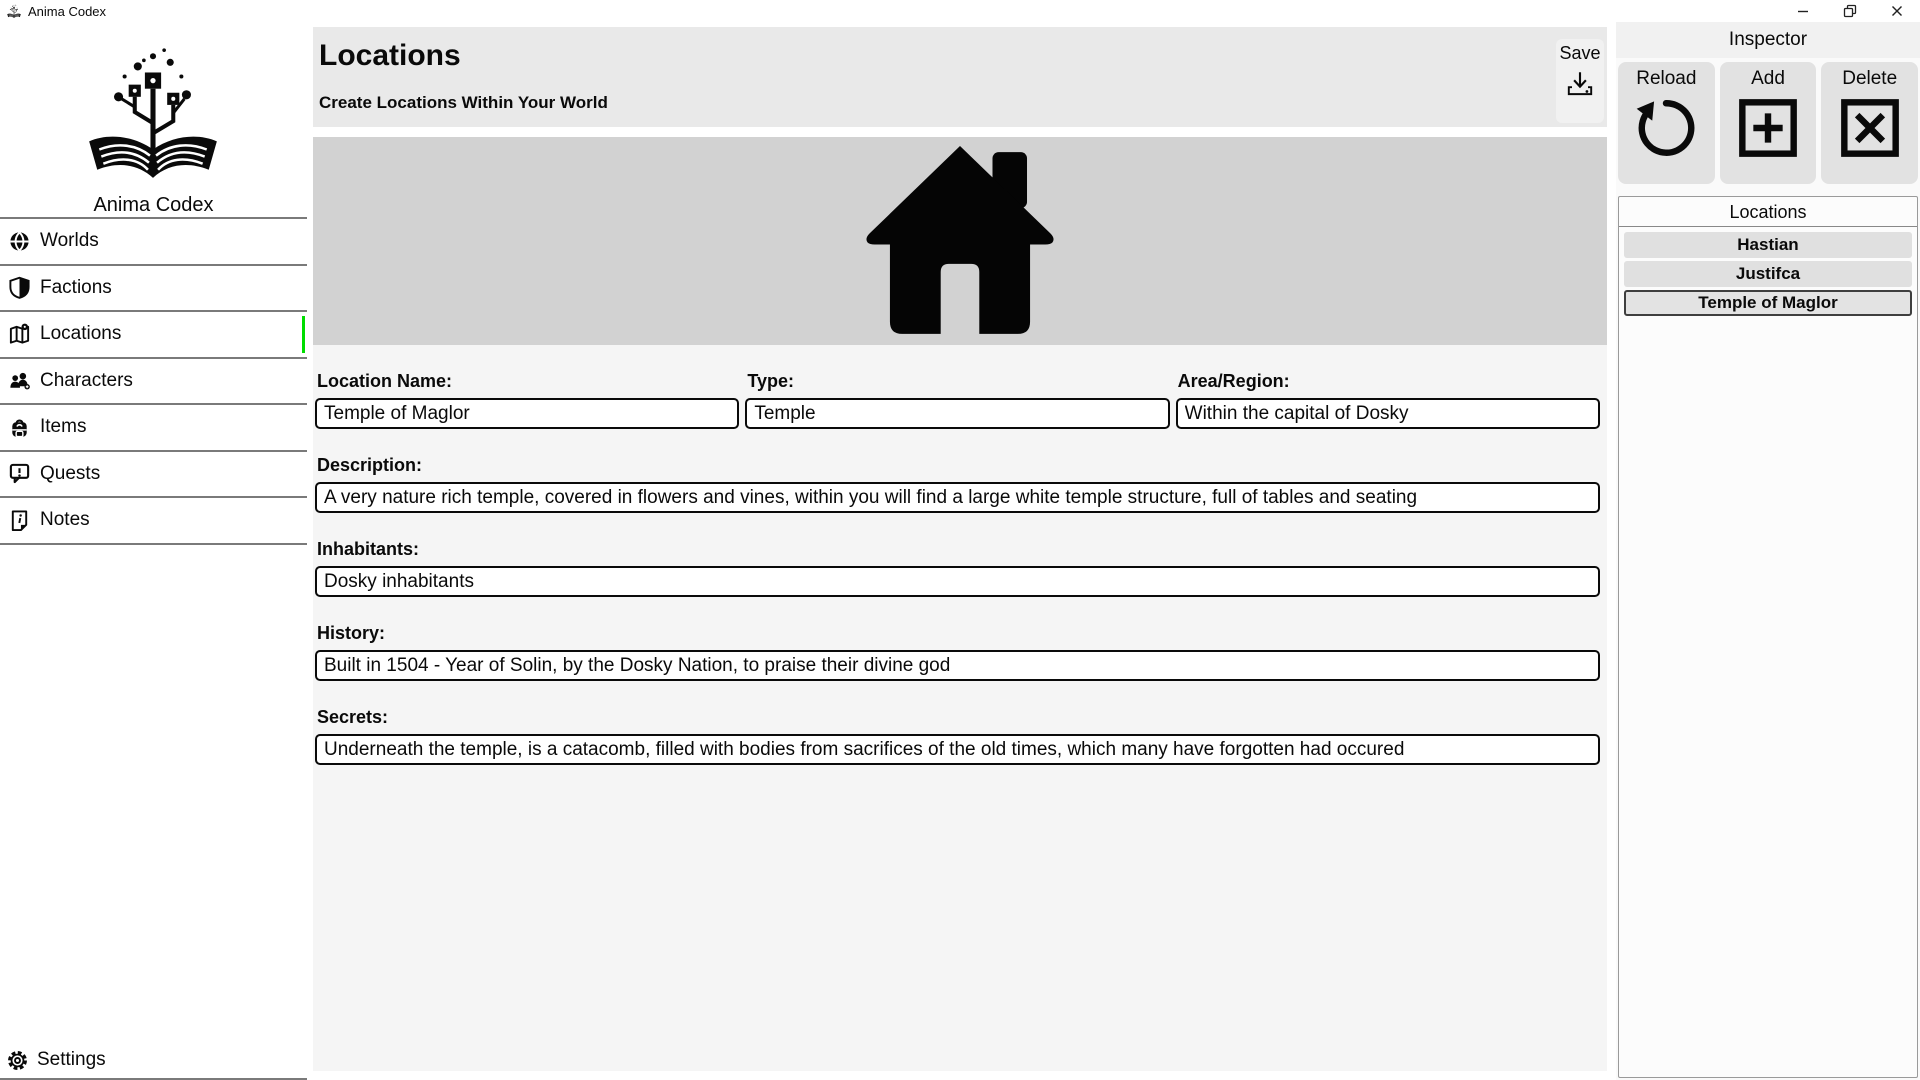  I want to click on minimize-icon, so click(1802, 11).